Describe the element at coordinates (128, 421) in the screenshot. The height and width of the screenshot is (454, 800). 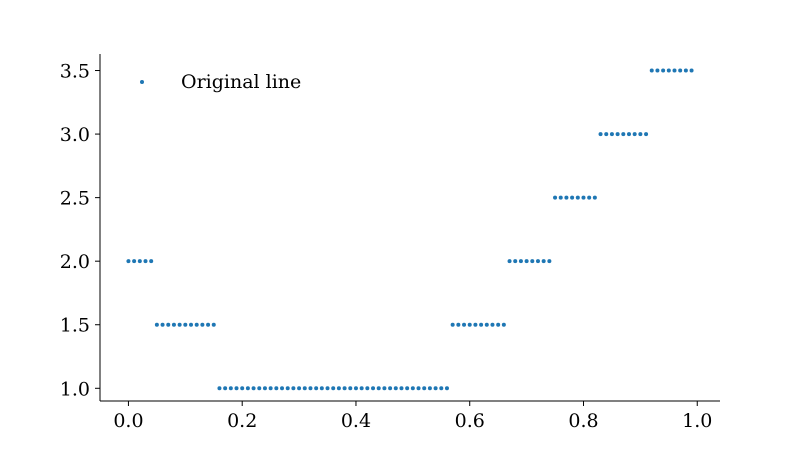
I see `x-tick-label: 0.0` at that location.